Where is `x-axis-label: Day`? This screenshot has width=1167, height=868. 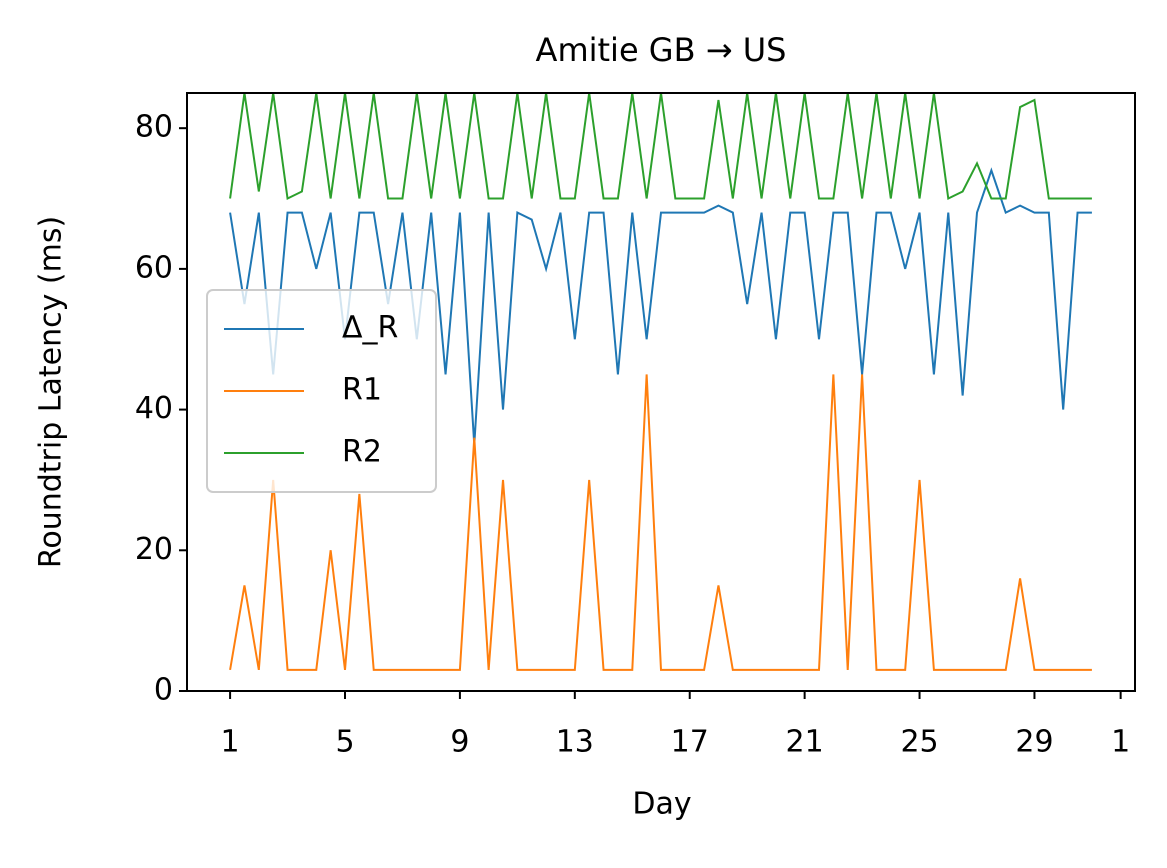
x-axis-label: Day is located at coordinates (661, 804).